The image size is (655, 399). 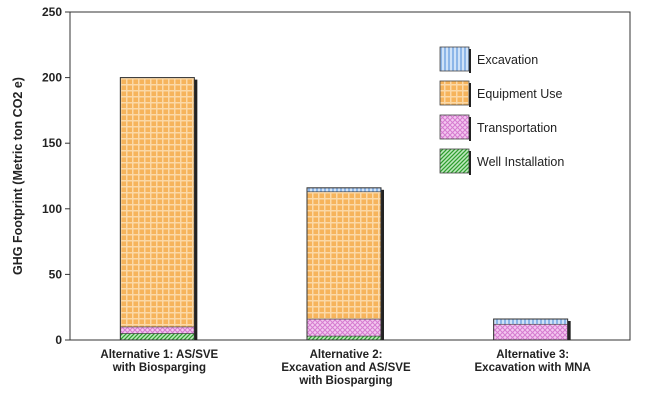 What do you see at coordinates (517, 128) in the screenshot?
I see `legend-label: Transportation` at bounding box center [517, 128].